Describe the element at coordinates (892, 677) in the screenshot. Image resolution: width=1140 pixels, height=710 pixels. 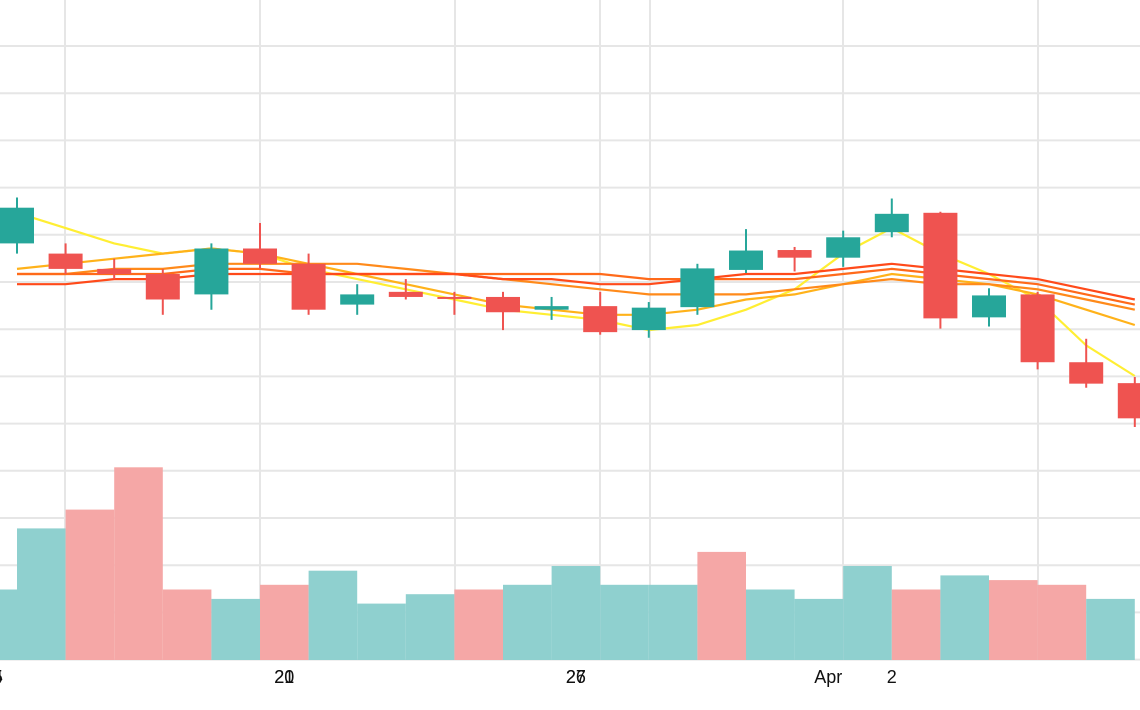
I see `x-tick-label: 2` at that location.